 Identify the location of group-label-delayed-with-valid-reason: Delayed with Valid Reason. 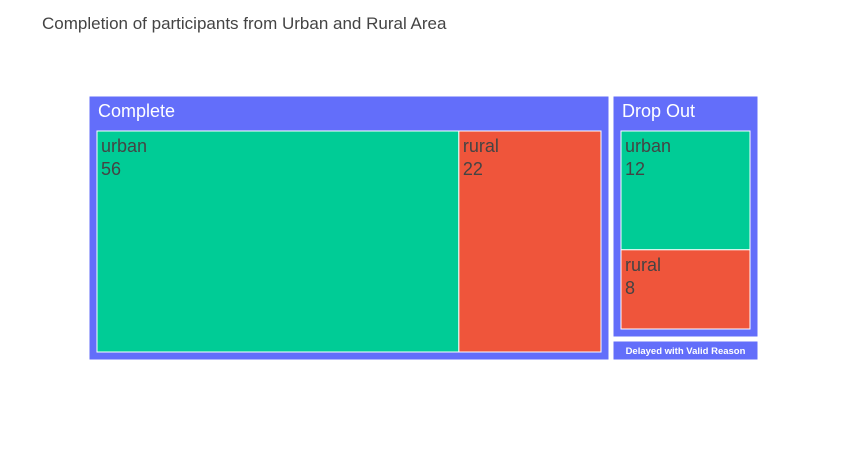
(686, 351).